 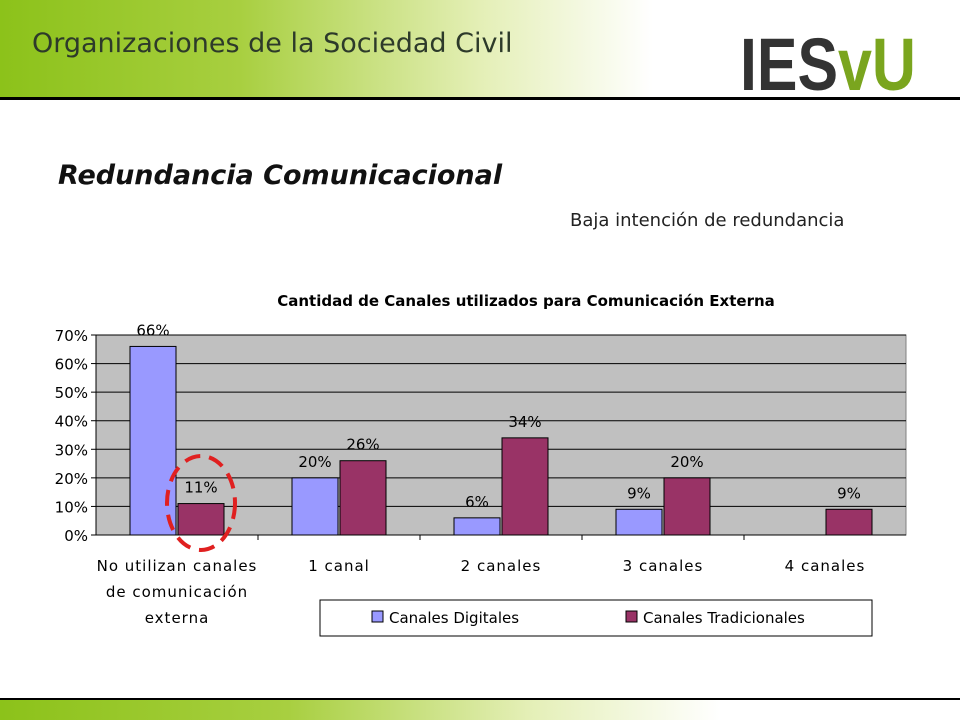 What do you see at coordinates (663, 566) in the screenshot?
I see `x-tick-label: 3 canales` at bounding box center [663, 566].